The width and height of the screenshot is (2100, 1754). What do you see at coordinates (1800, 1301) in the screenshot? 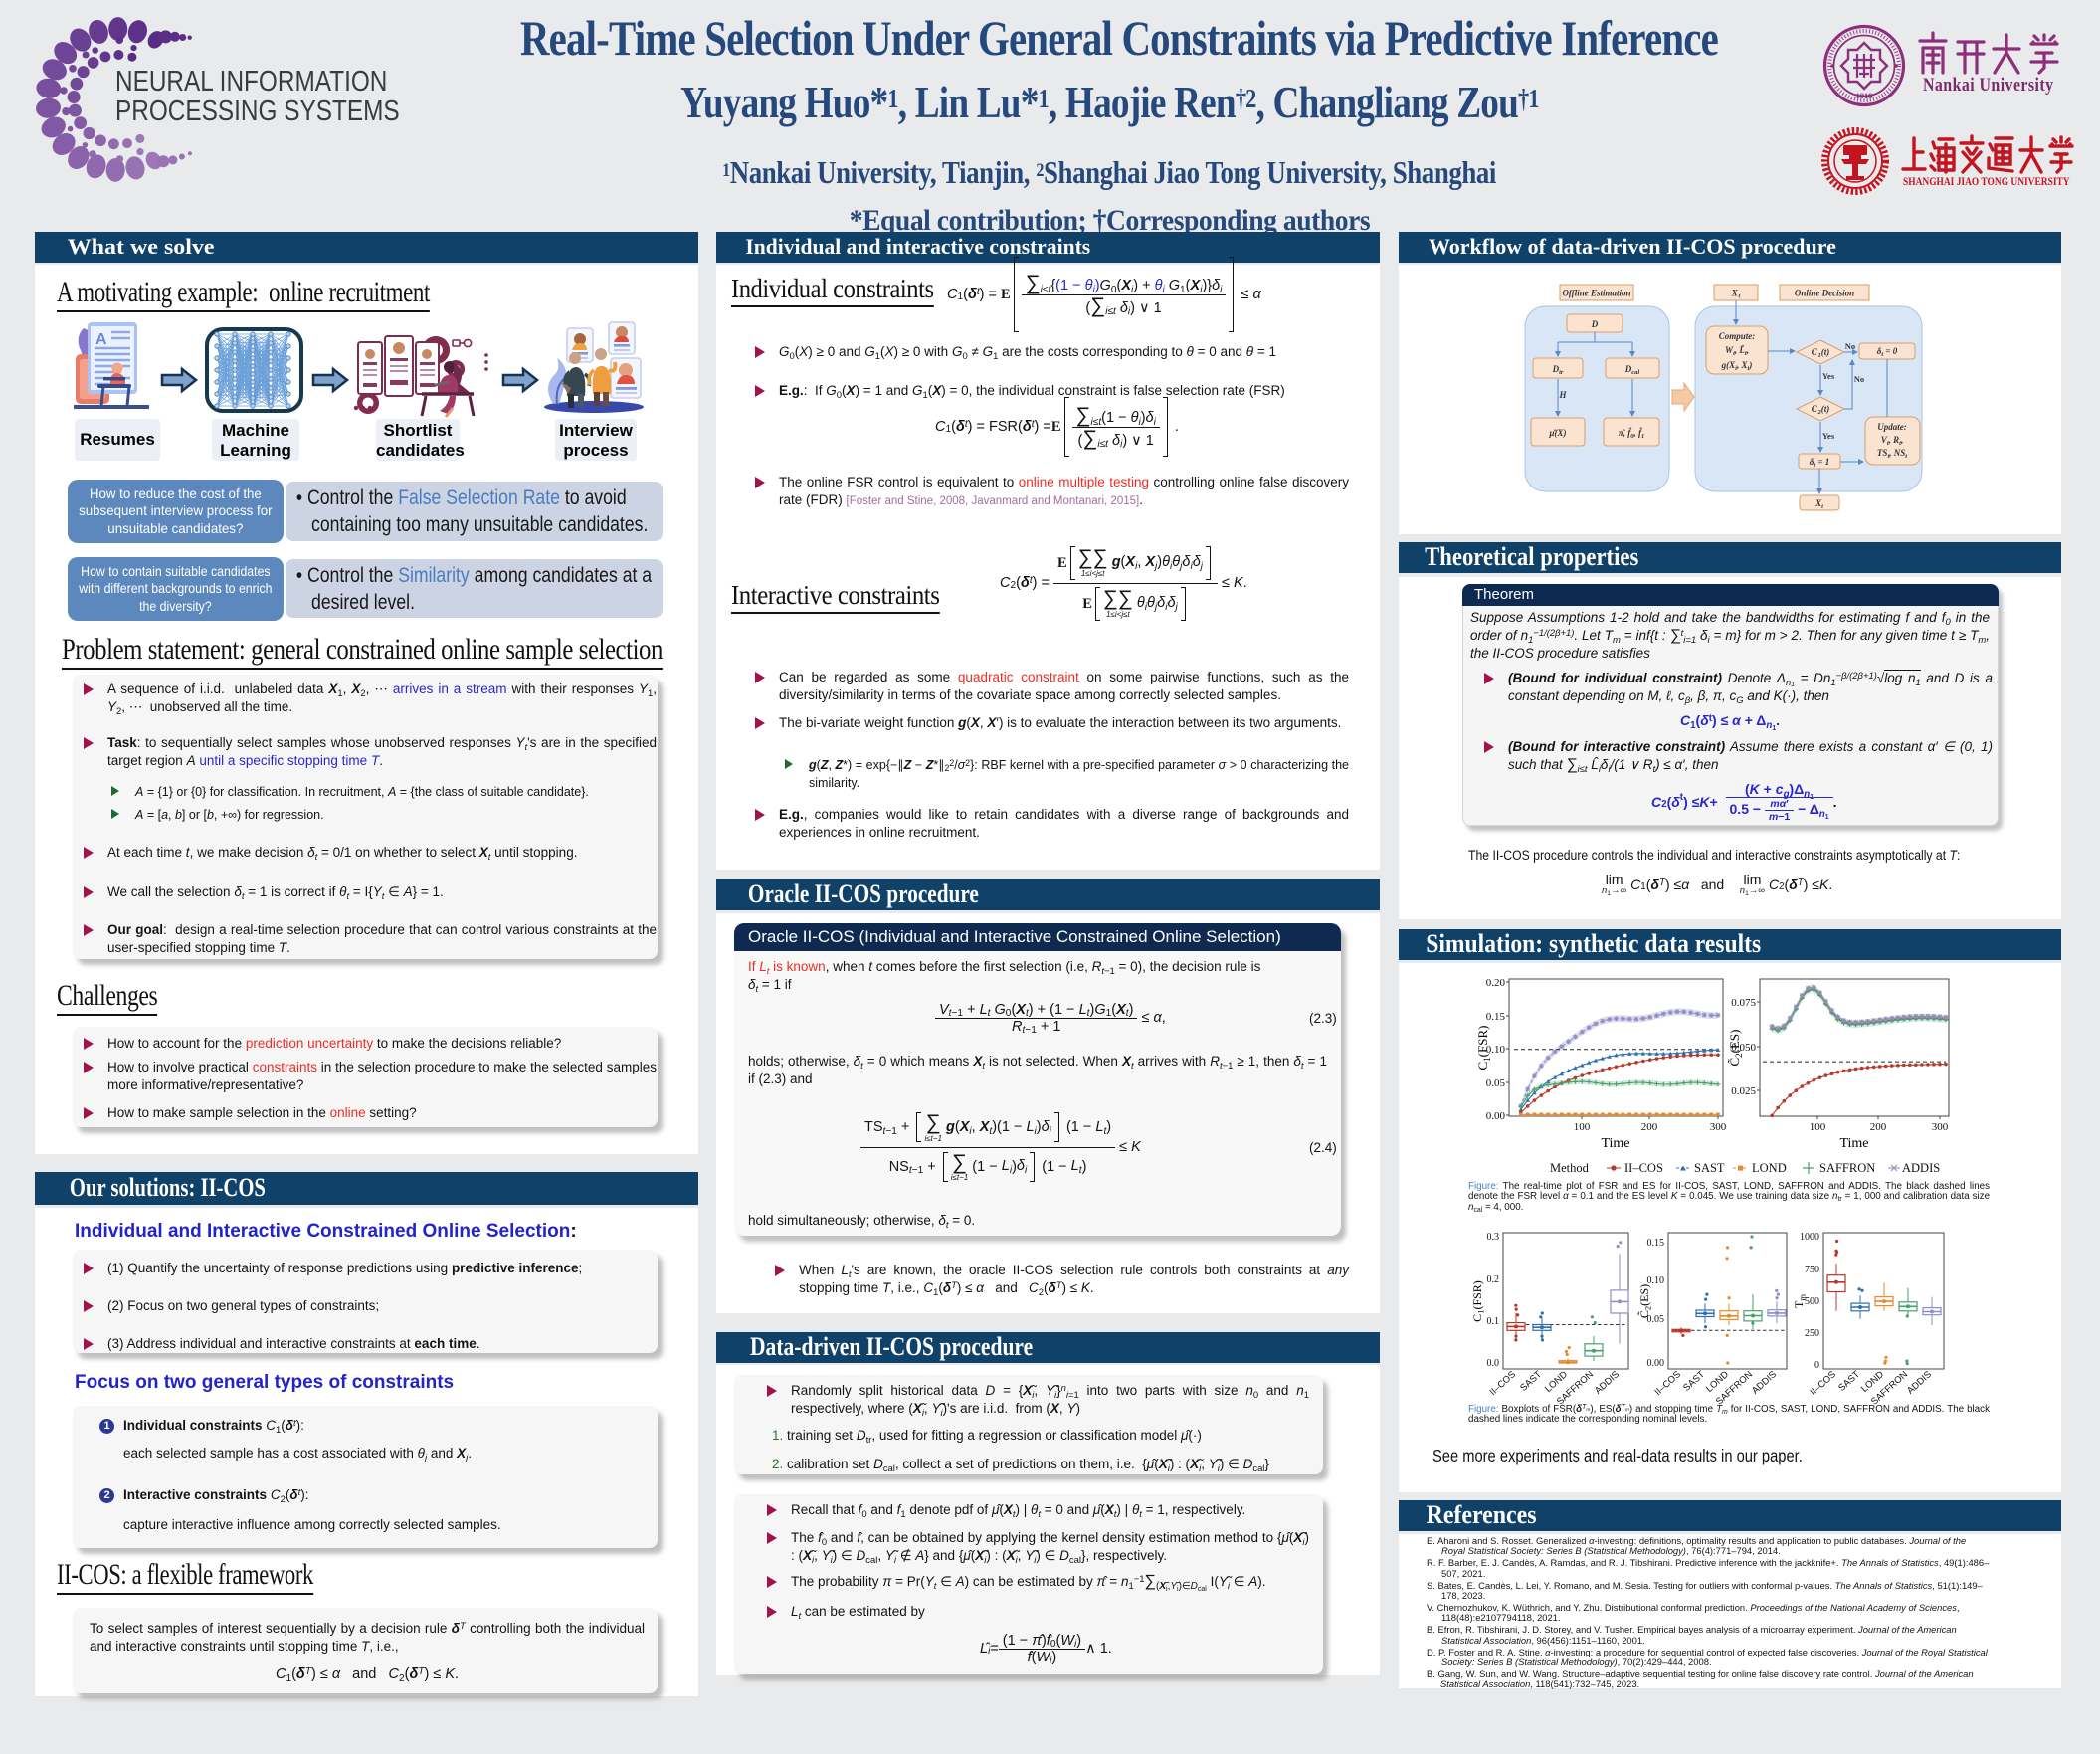
I see `svg-text: Tm` at bounding box center [1800, 1301].